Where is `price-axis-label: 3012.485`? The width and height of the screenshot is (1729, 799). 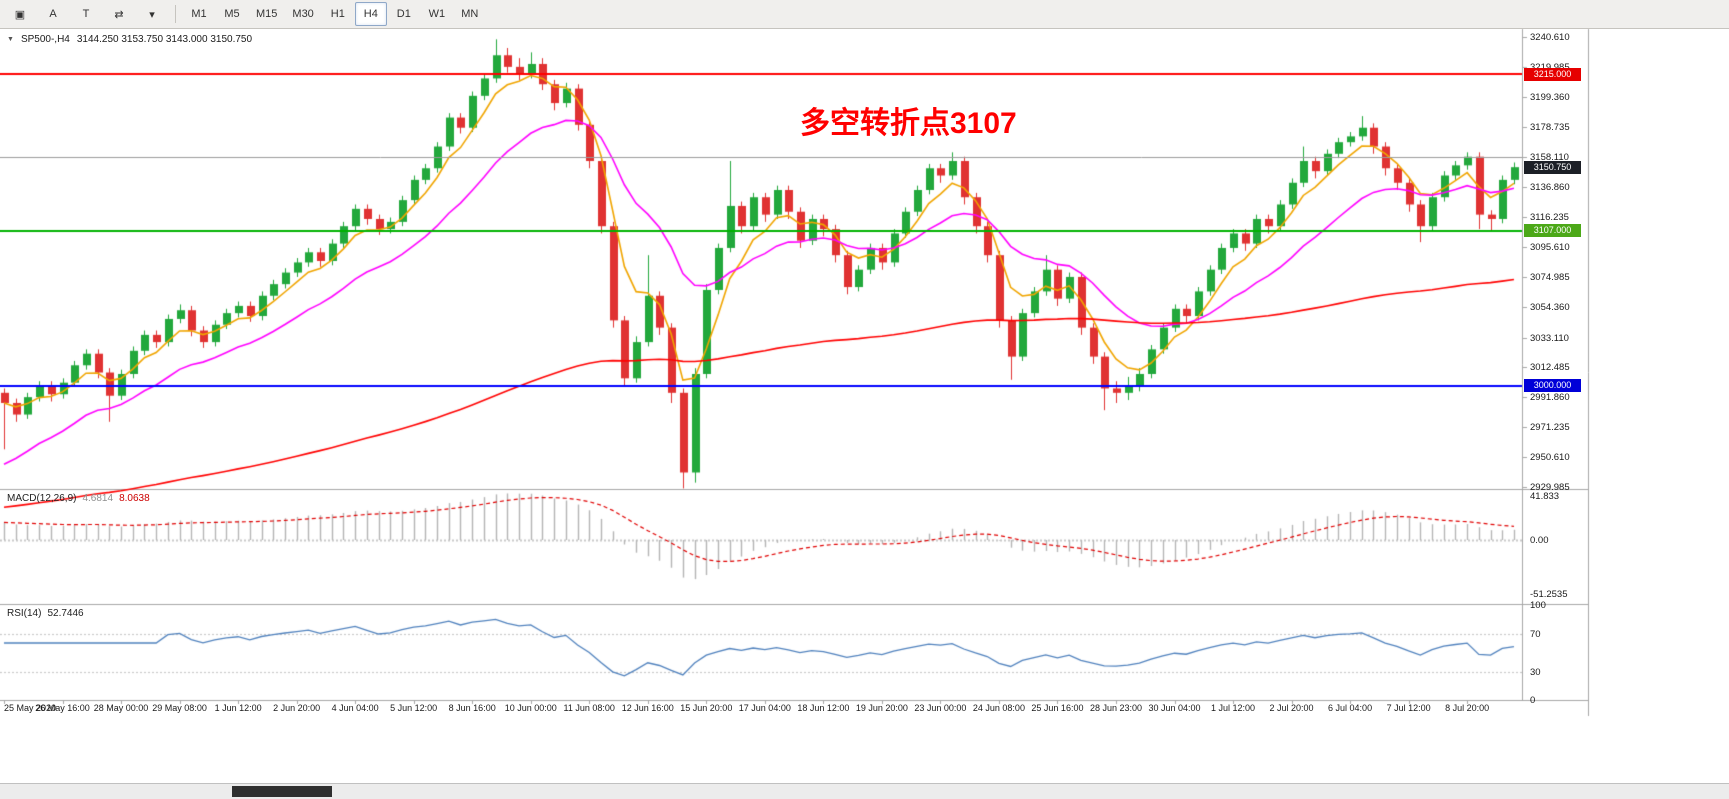
price-axis-label: 3012.485 is located at coordinates (1550, 368).